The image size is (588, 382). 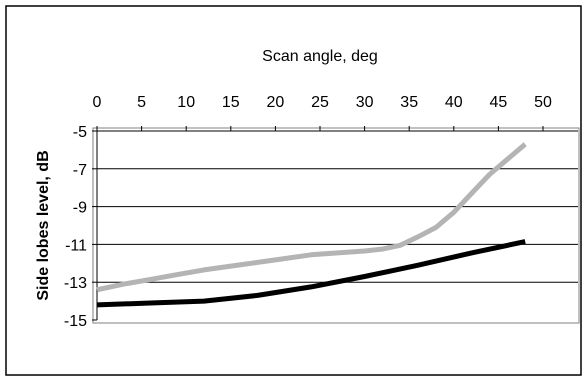 What do you see at coordinates (320, 102) in the screenshot?
I see `x-tick-label-5: 25` at bounding box center [320, 102].